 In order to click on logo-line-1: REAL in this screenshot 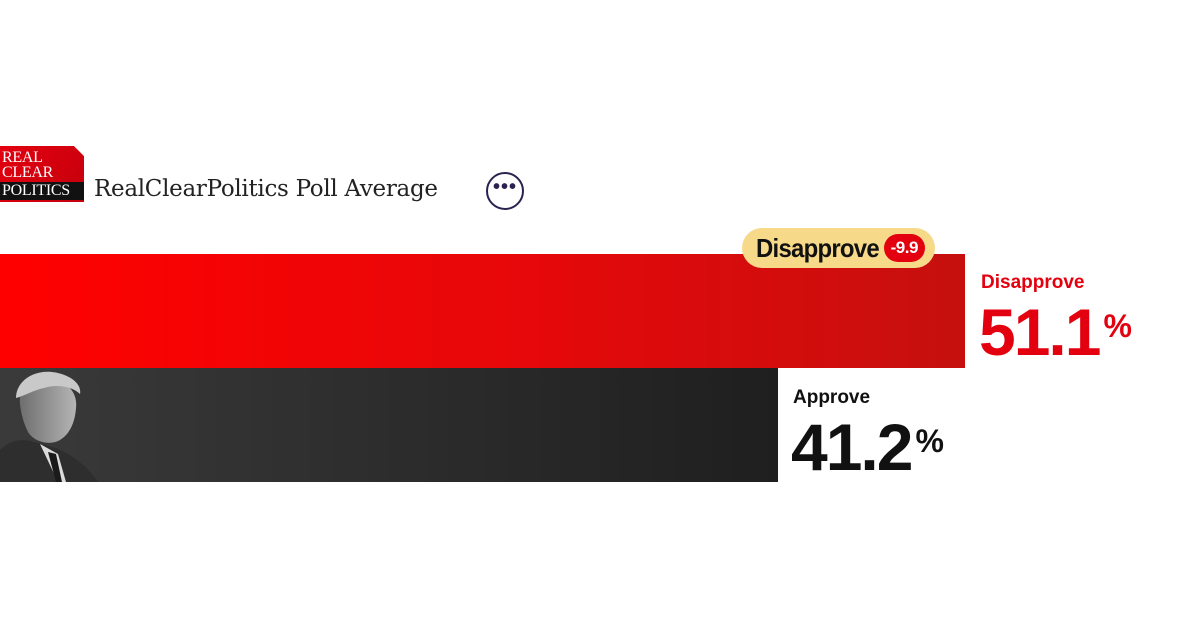, I will do `click(22, 157)`.